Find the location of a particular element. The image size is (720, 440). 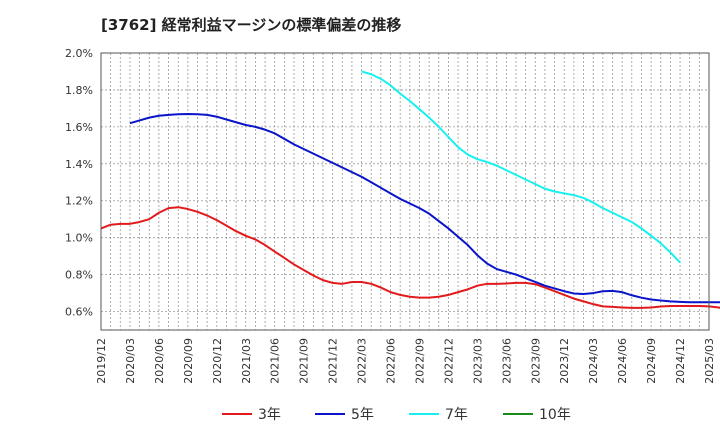

y-axis-ticks: 0.6% 0.8% 1.0% 1.2% 1.4% 1.6% 1.8% 2.0% is located at coordinates (79, 183).